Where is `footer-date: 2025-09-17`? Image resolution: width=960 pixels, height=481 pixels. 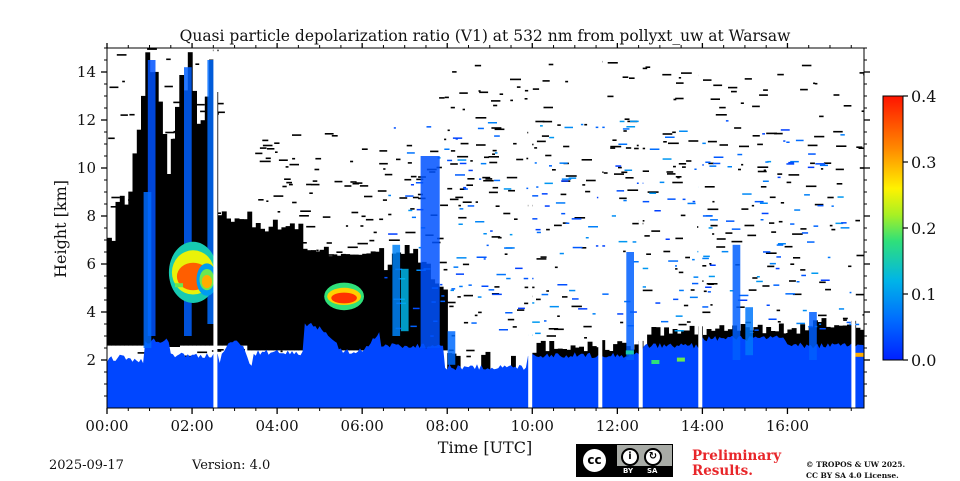
footer-date: 2025-09-17 is located at coordinates (86, 465).